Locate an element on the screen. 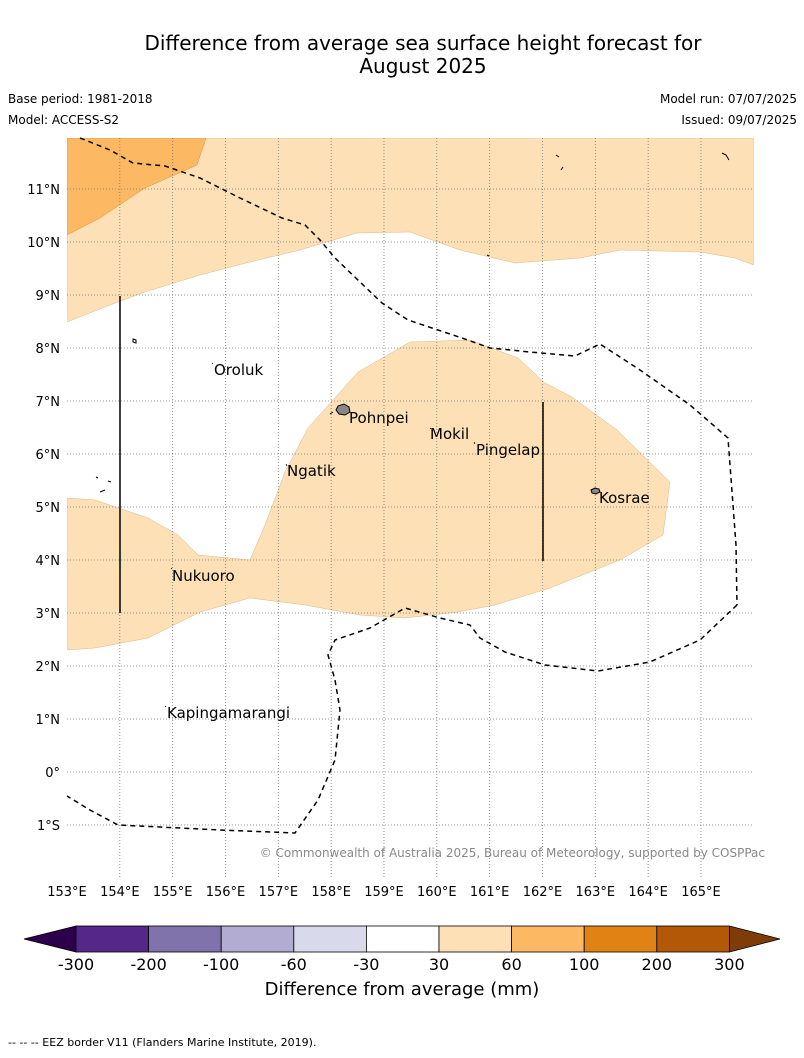  issued-date: Issued: 09/07/2025 is located at coordinates (739, 120).